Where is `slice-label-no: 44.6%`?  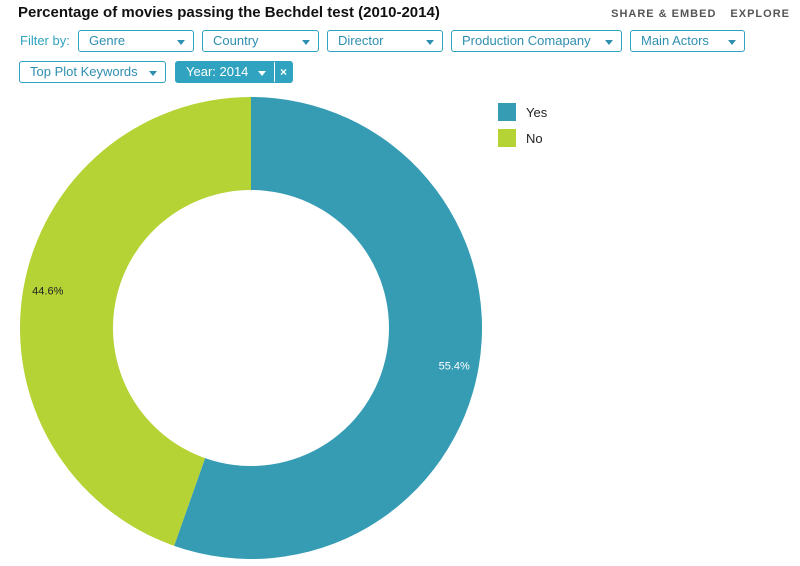 slice-label-no: 44.6% is located at coordinates (47, 292).